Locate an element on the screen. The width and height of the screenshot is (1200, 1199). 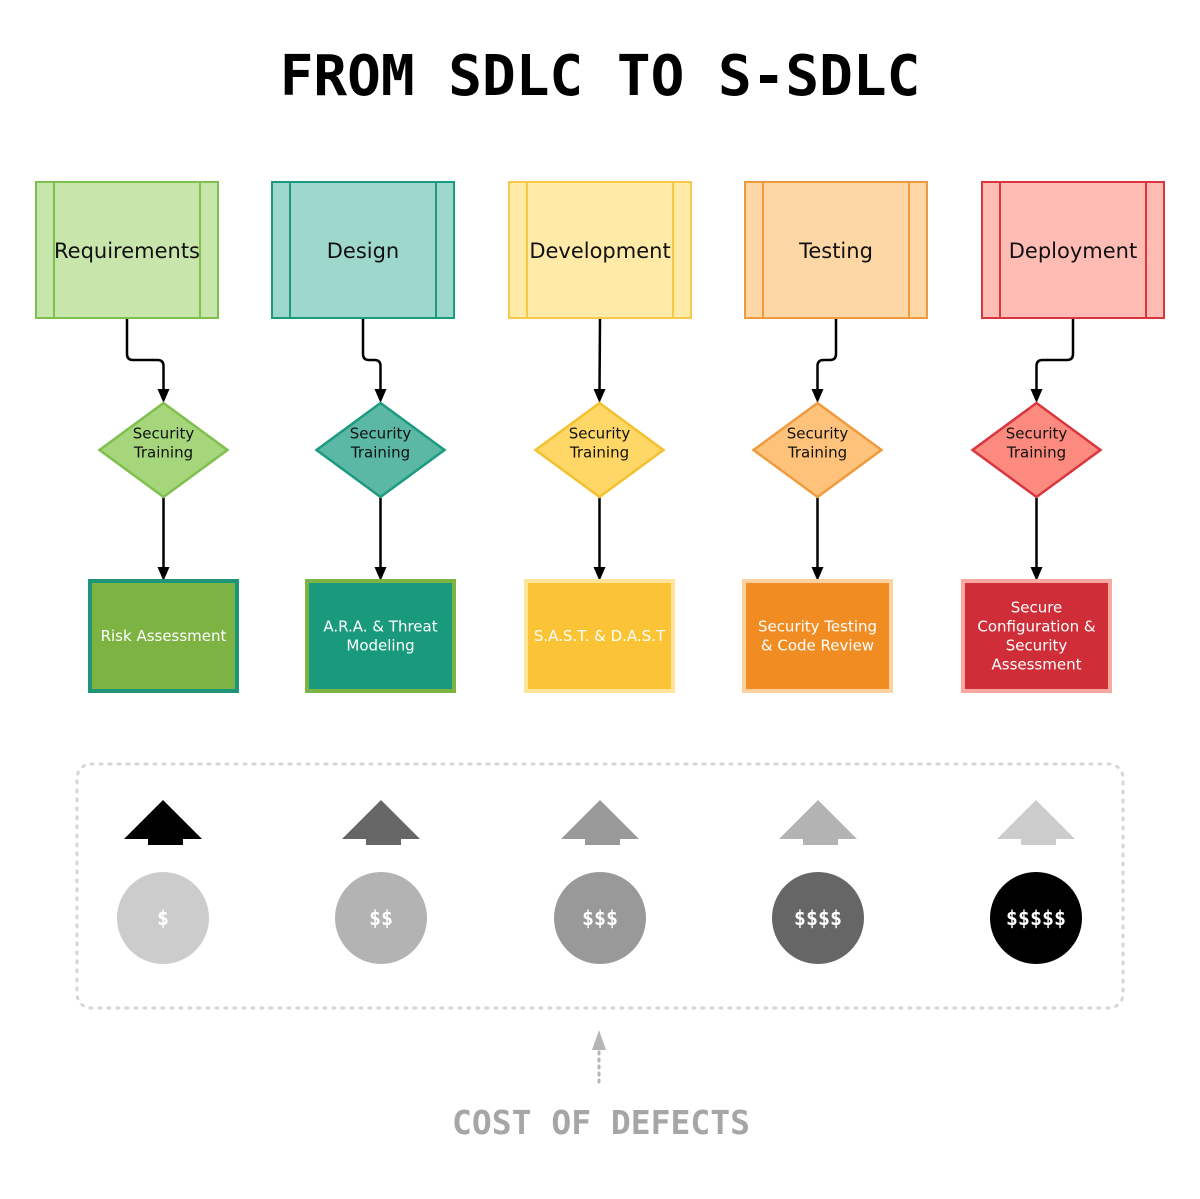
security-activity-label-line: & Code Review is located at coordinates (817, 646).